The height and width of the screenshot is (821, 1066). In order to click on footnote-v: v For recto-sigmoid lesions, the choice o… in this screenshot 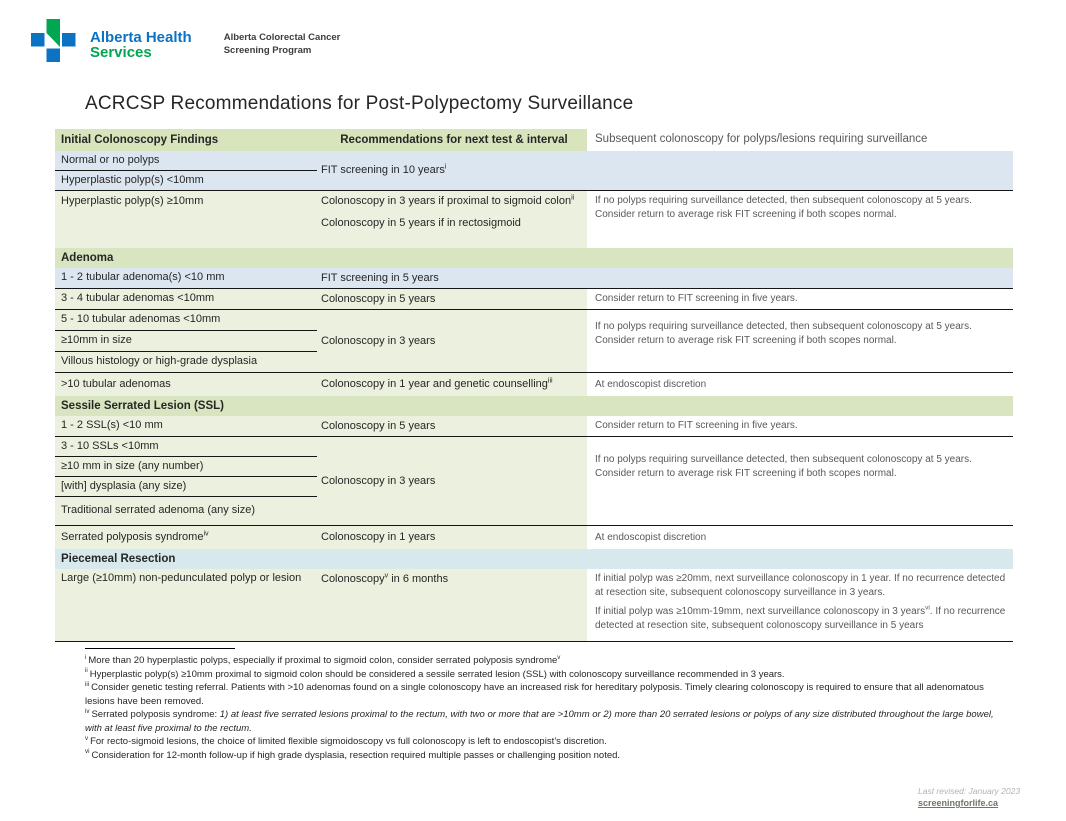, I will do `click(346, 740)`.